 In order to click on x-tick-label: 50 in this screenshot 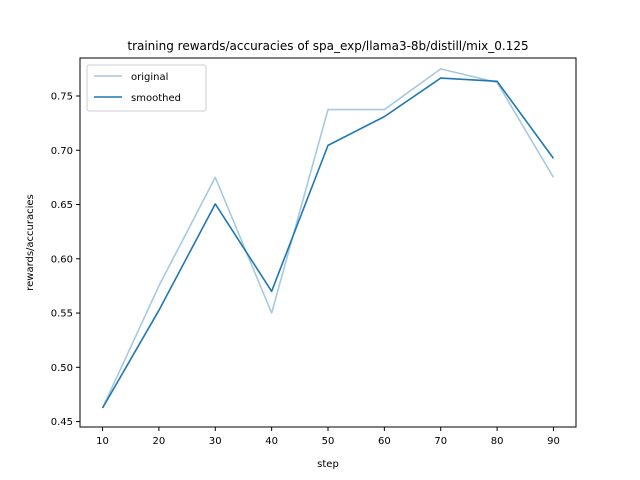, I will do `click(328, 441)`.